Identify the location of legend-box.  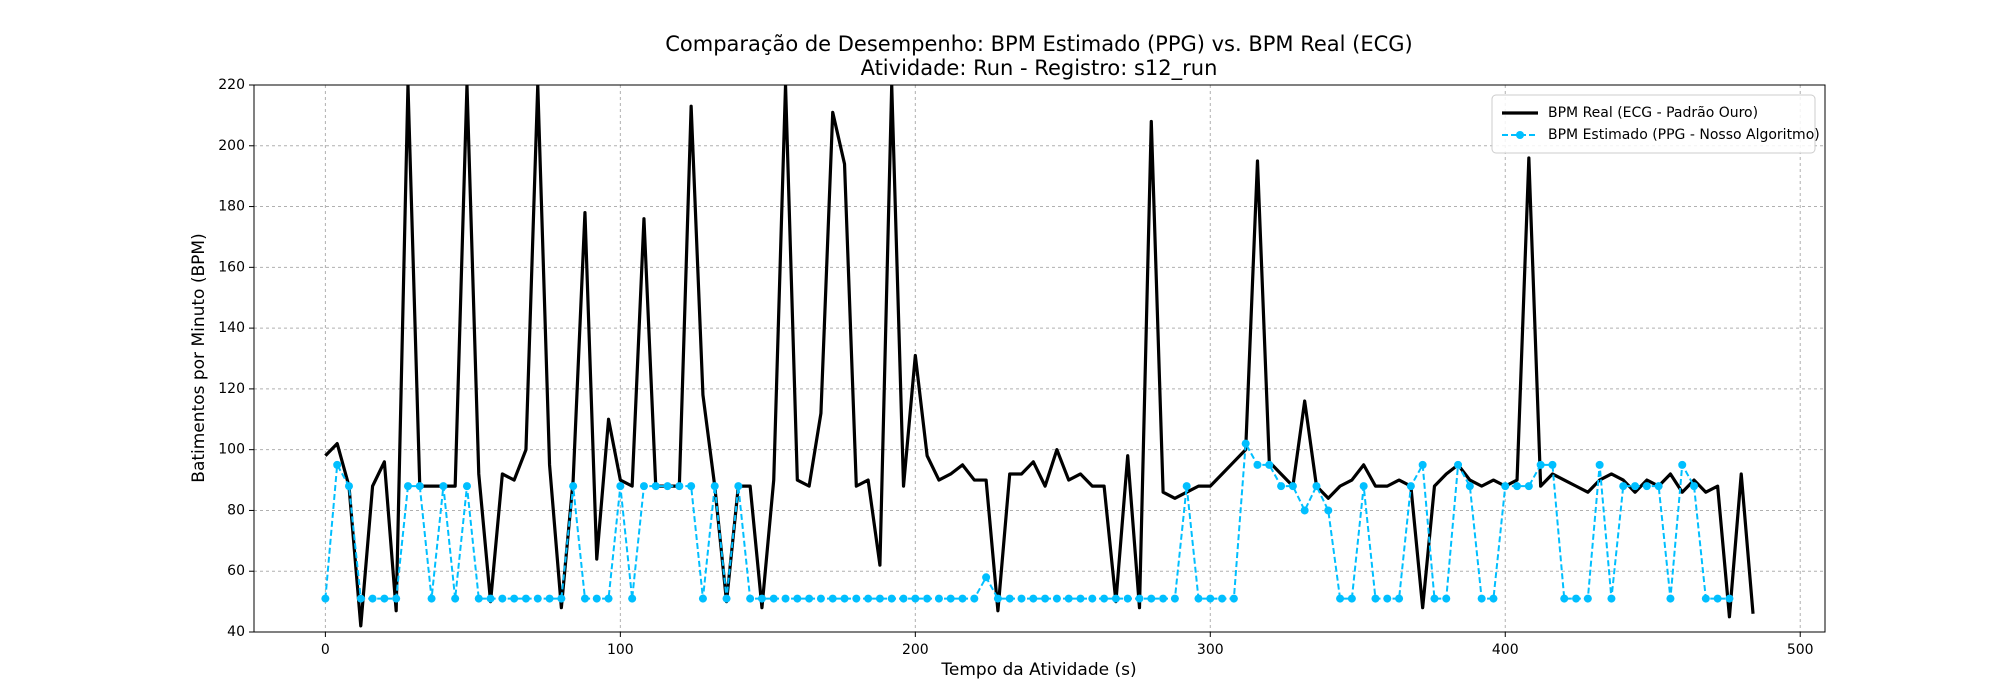
(1653, 124).